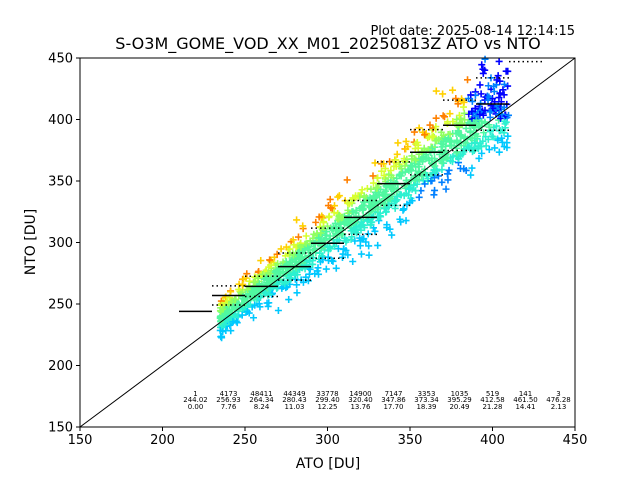 The height and width of the screenshot is (480, 640). What do you see at coordinates (196, 407) in the screenshot?
I see `bin-std-label: 0.00` at bounding box center [196, 407].